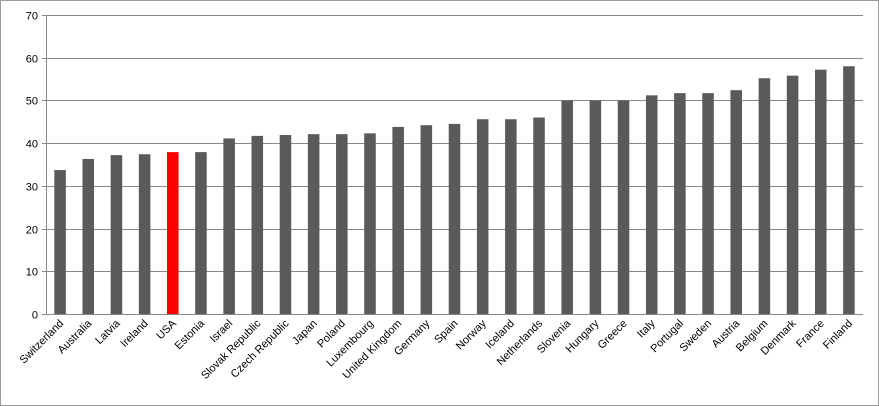 This screenshot has width=879, height=406. Describe the element at coordinates (134, 334) in the screenshot. I see `x-tick-label: Ireland` at that location.